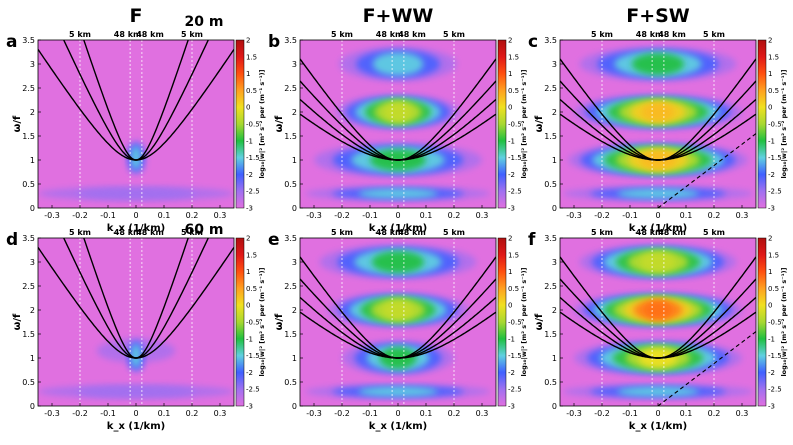  Describe the element at coordinates (294, 406) in the screenshot. I see `y-tick-label: 0` at that location.